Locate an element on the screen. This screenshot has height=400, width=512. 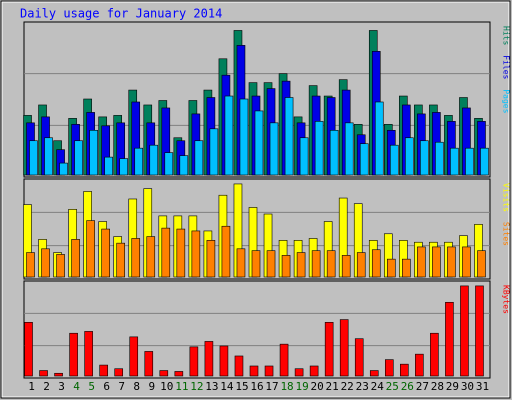
x-tick-label: 27 is located at coordinates (422, 386).